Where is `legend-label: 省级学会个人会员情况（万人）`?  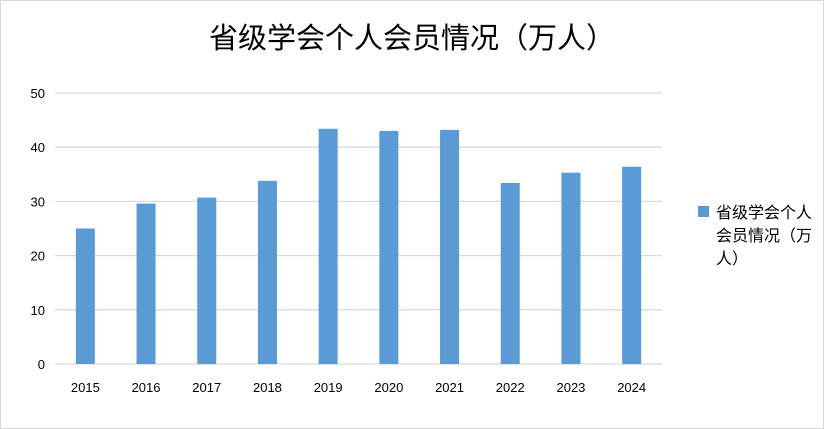 legend-label: 省级学会个人会员情况（万人） is located at coordinates (764, 235).